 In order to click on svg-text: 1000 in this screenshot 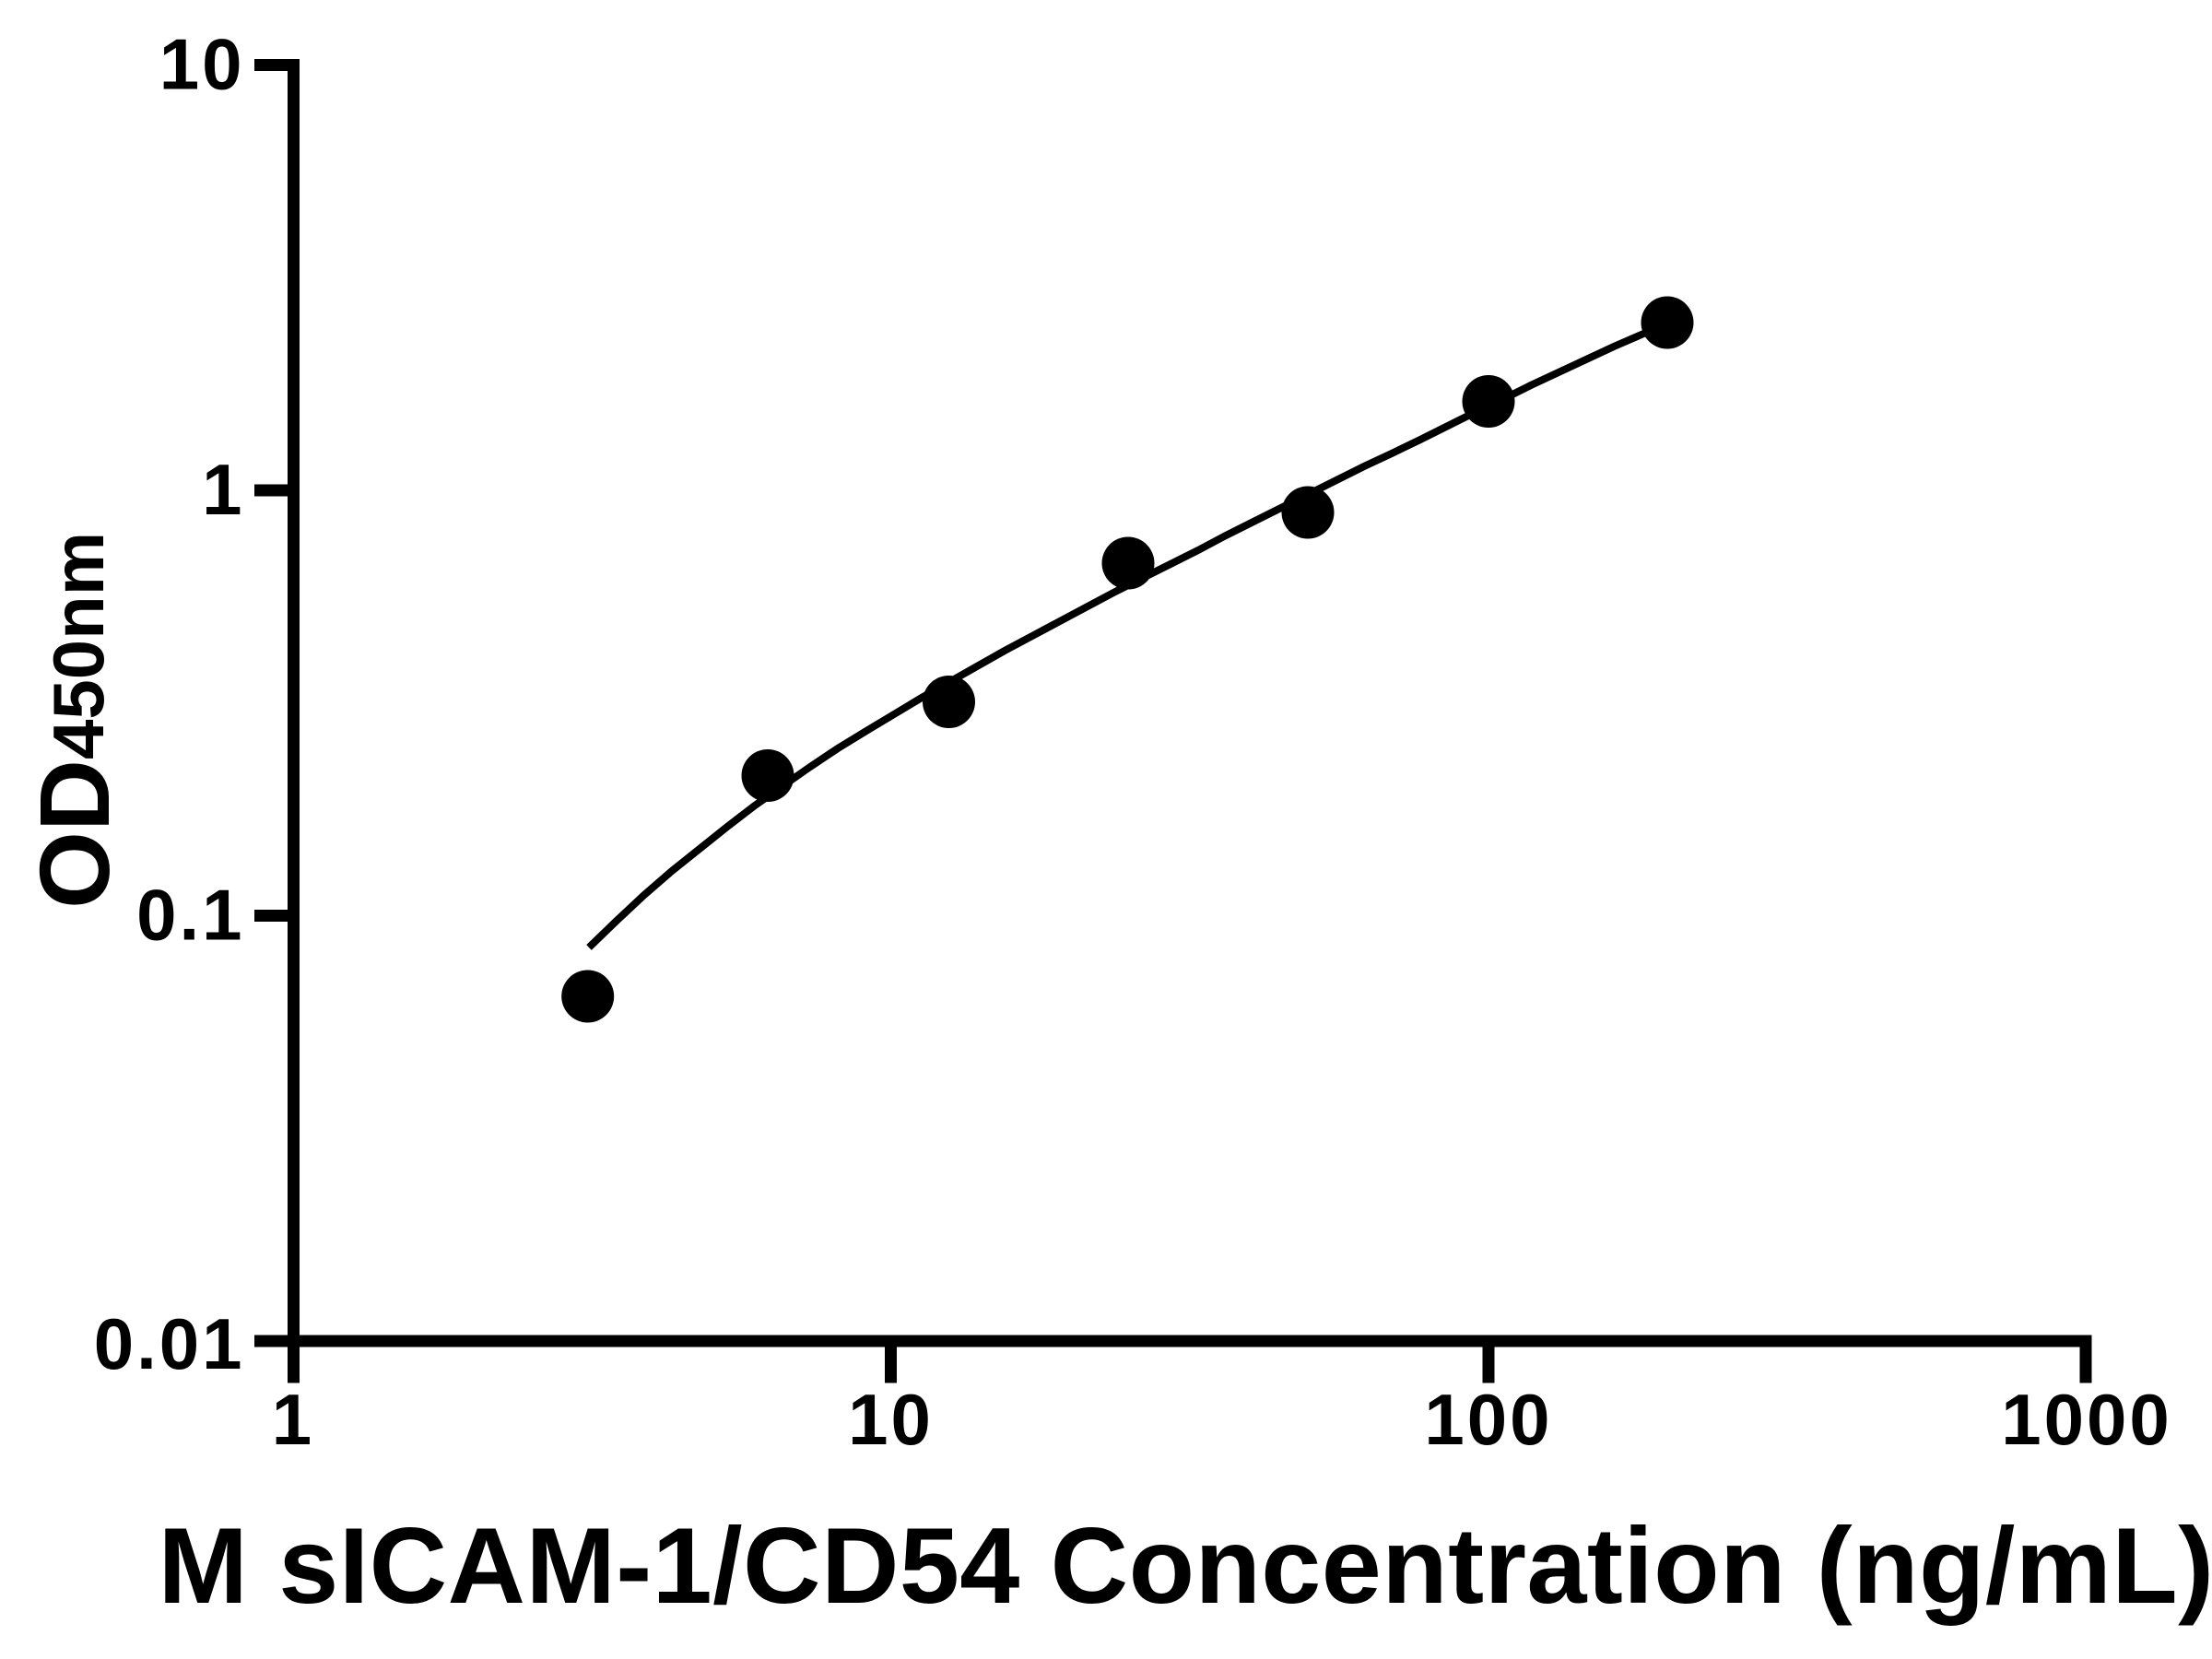, I will do `click(2086, 1419)`.